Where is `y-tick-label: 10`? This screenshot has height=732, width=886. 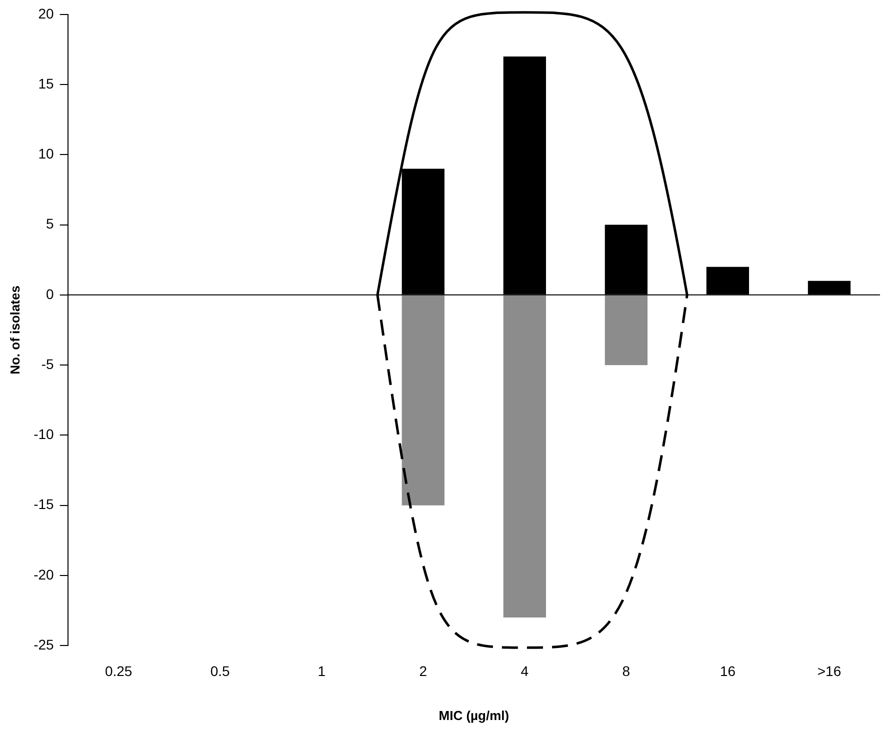 y-tick-label: 10 is located at coordinates (46, 154).